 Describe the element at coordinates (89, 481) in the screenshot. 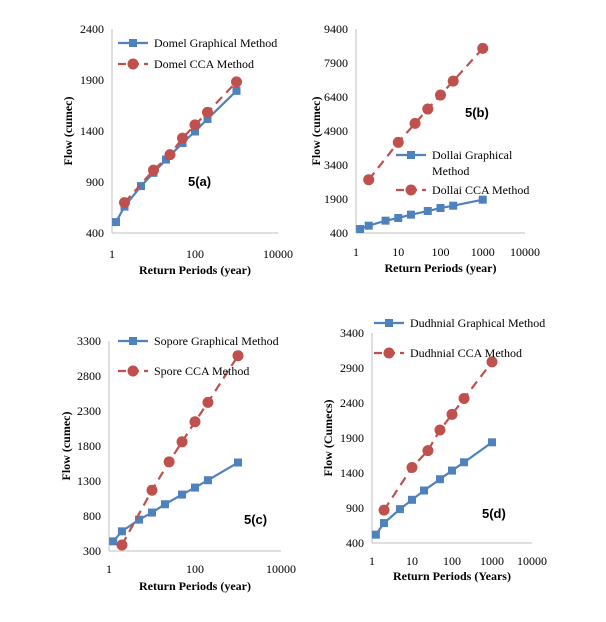

I see `y-tick-label: 1300` at that location.